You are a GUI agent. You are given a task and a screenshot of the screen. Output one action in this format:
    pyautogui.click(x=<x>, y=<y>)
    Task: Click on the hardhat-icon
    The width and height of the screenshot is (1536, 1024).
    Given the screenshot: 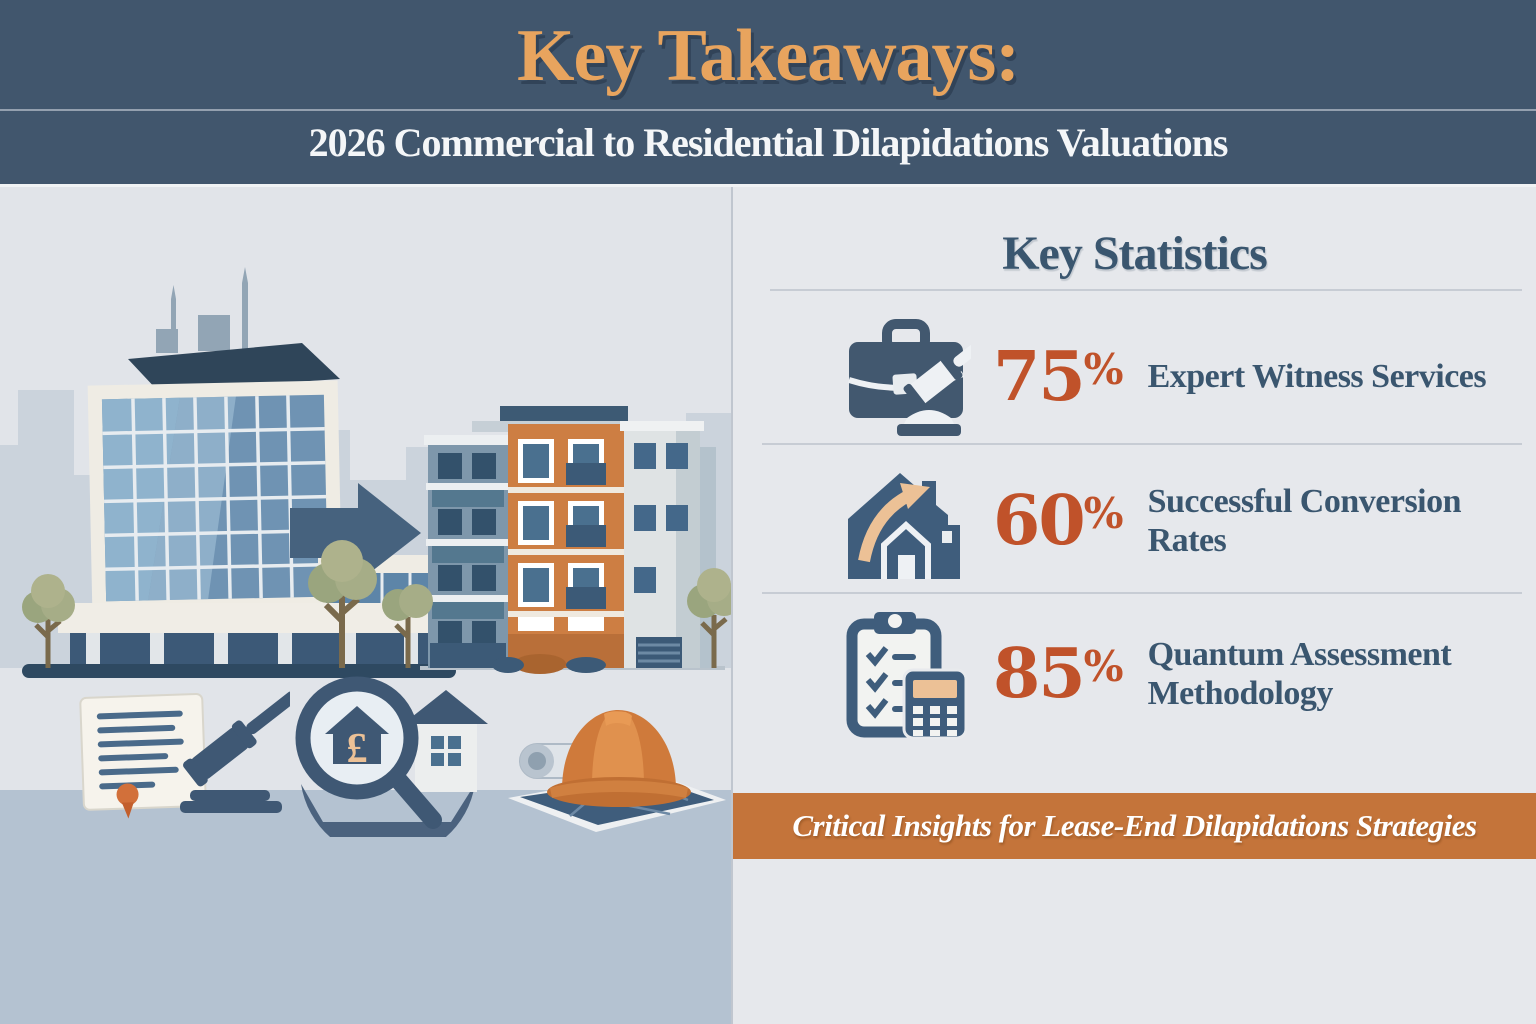 What is the action you would take?
    pyautogui.click(x=619, y=758)
    